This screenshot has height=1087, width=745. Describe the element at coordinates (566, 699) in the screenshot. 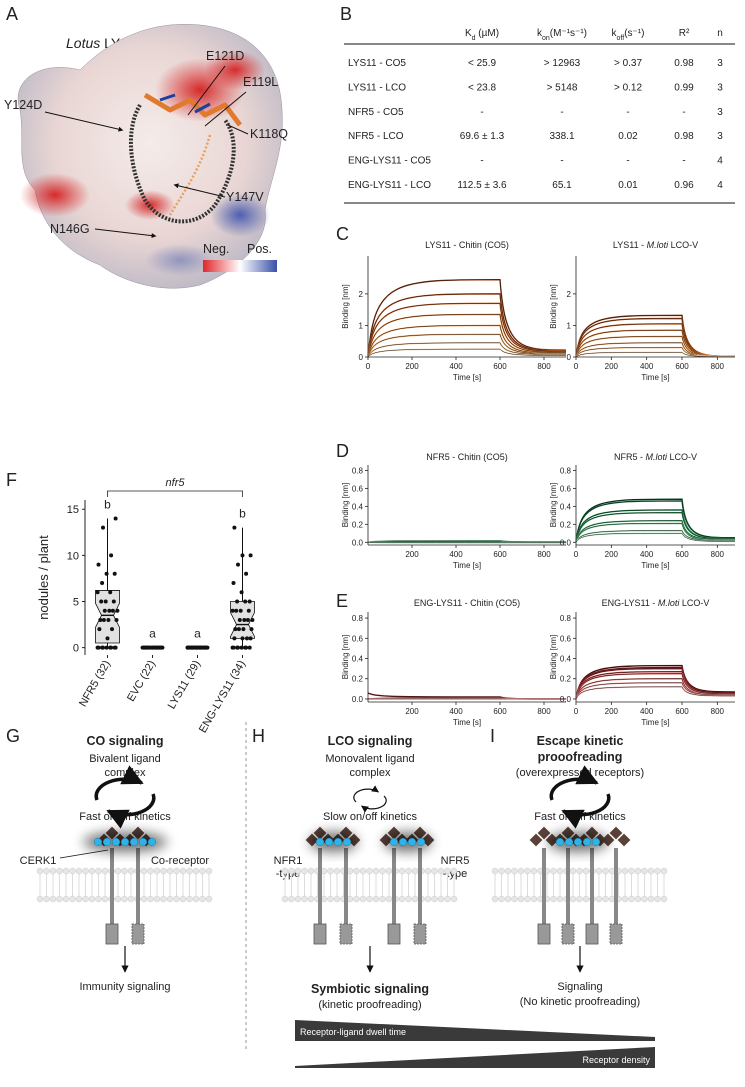

I see `y-tick-label: 0.0` at that location.